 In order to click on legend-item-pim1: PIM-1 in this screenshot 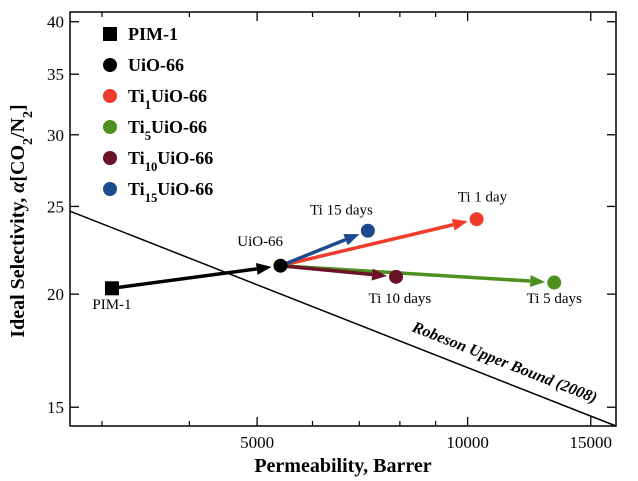, I will do `click(140, 34)`.